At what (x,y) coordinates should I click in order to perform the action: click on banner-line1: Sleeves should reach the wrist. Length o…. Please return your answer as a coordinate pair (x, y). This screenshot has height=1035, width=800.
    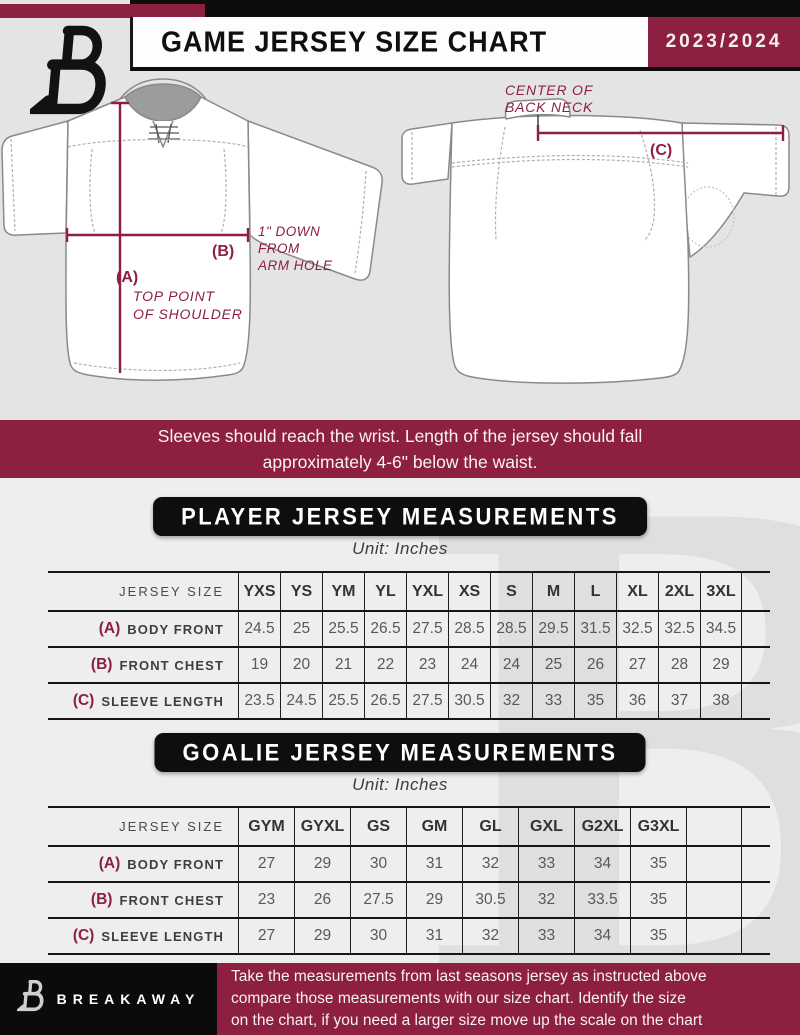
    Looking at the image, I should click on (400, 435).